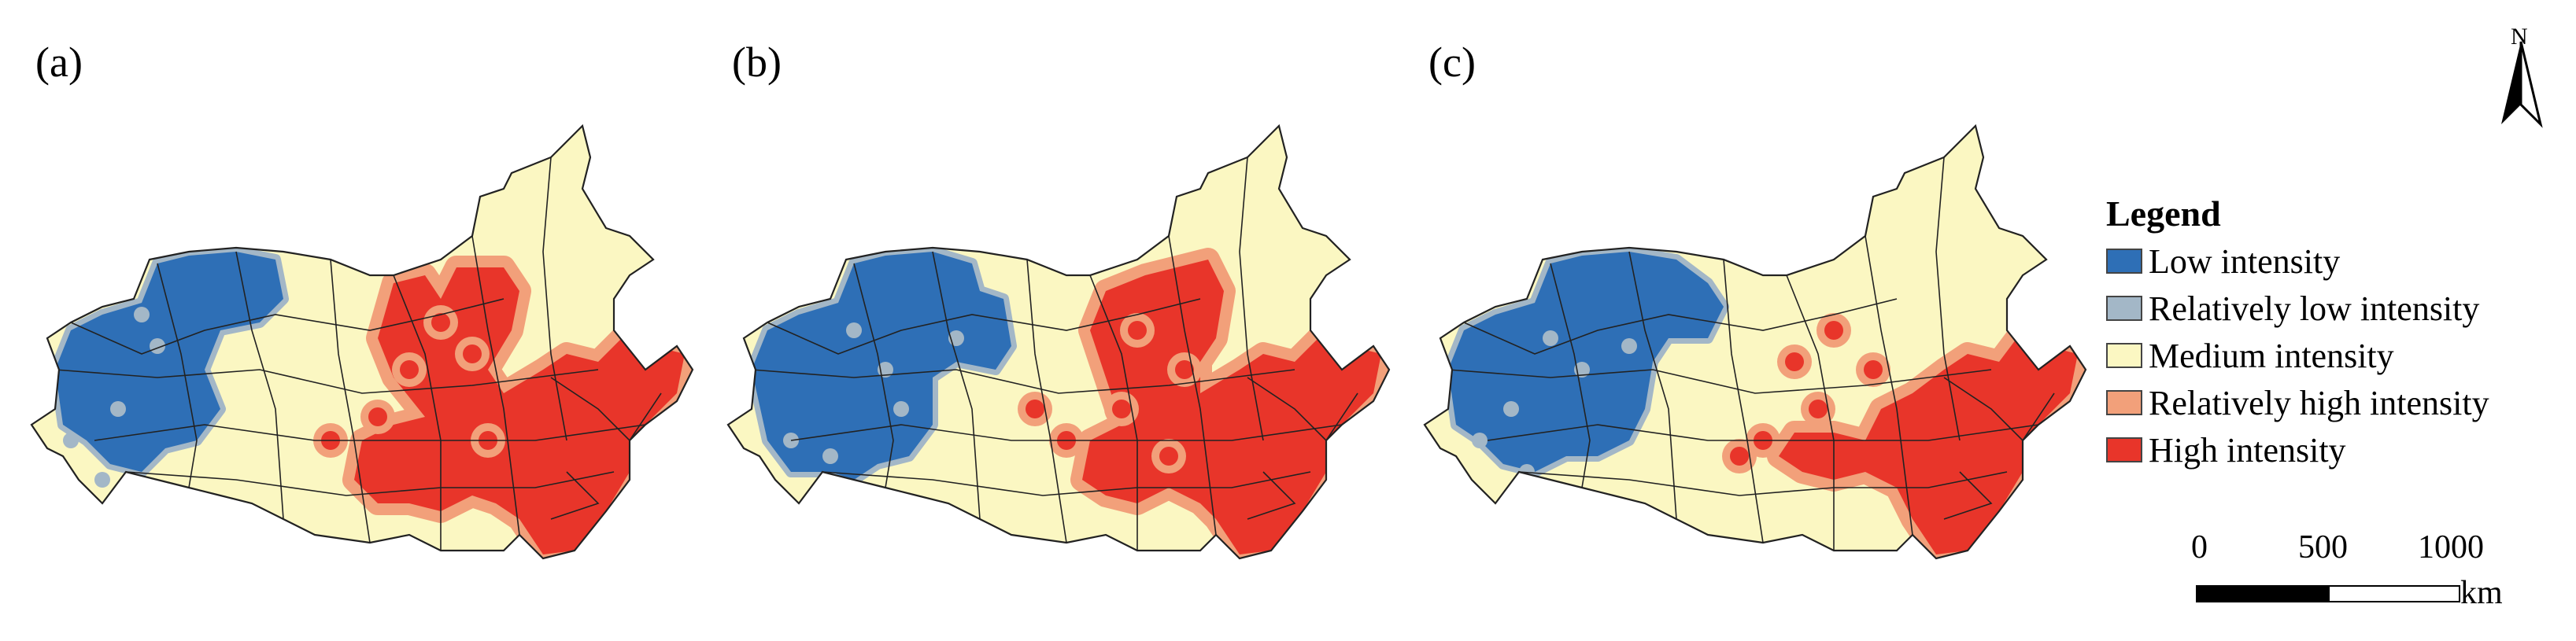 The image size is (2576, 641). I want to click on legend-item-relatively-low: Relatively low intensity, so click(2338, 308).